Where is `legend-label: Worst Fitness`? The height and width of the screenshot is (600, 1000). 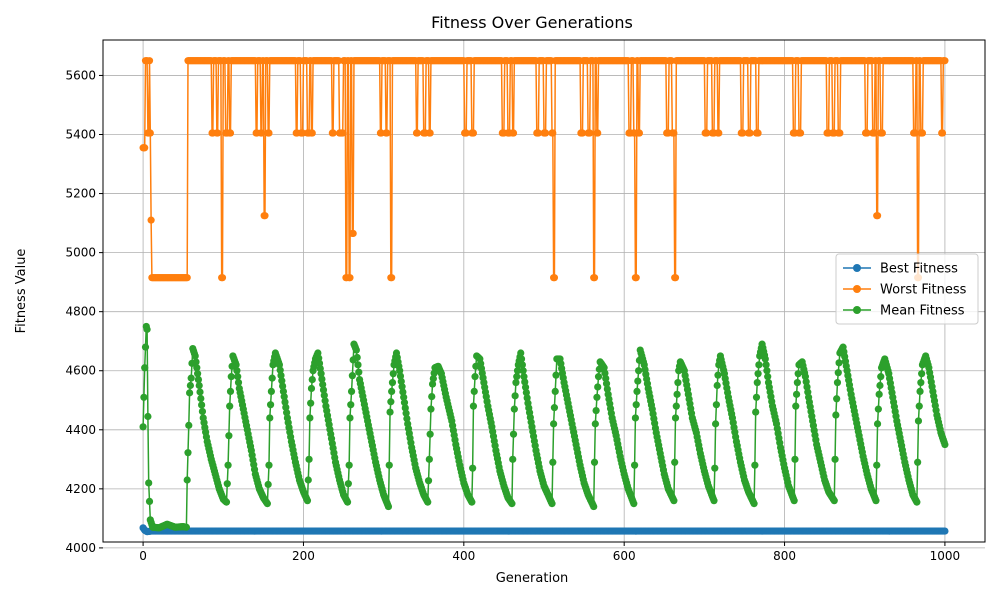 legend-label: Worst Fitness is located at coordinates (923, 290).